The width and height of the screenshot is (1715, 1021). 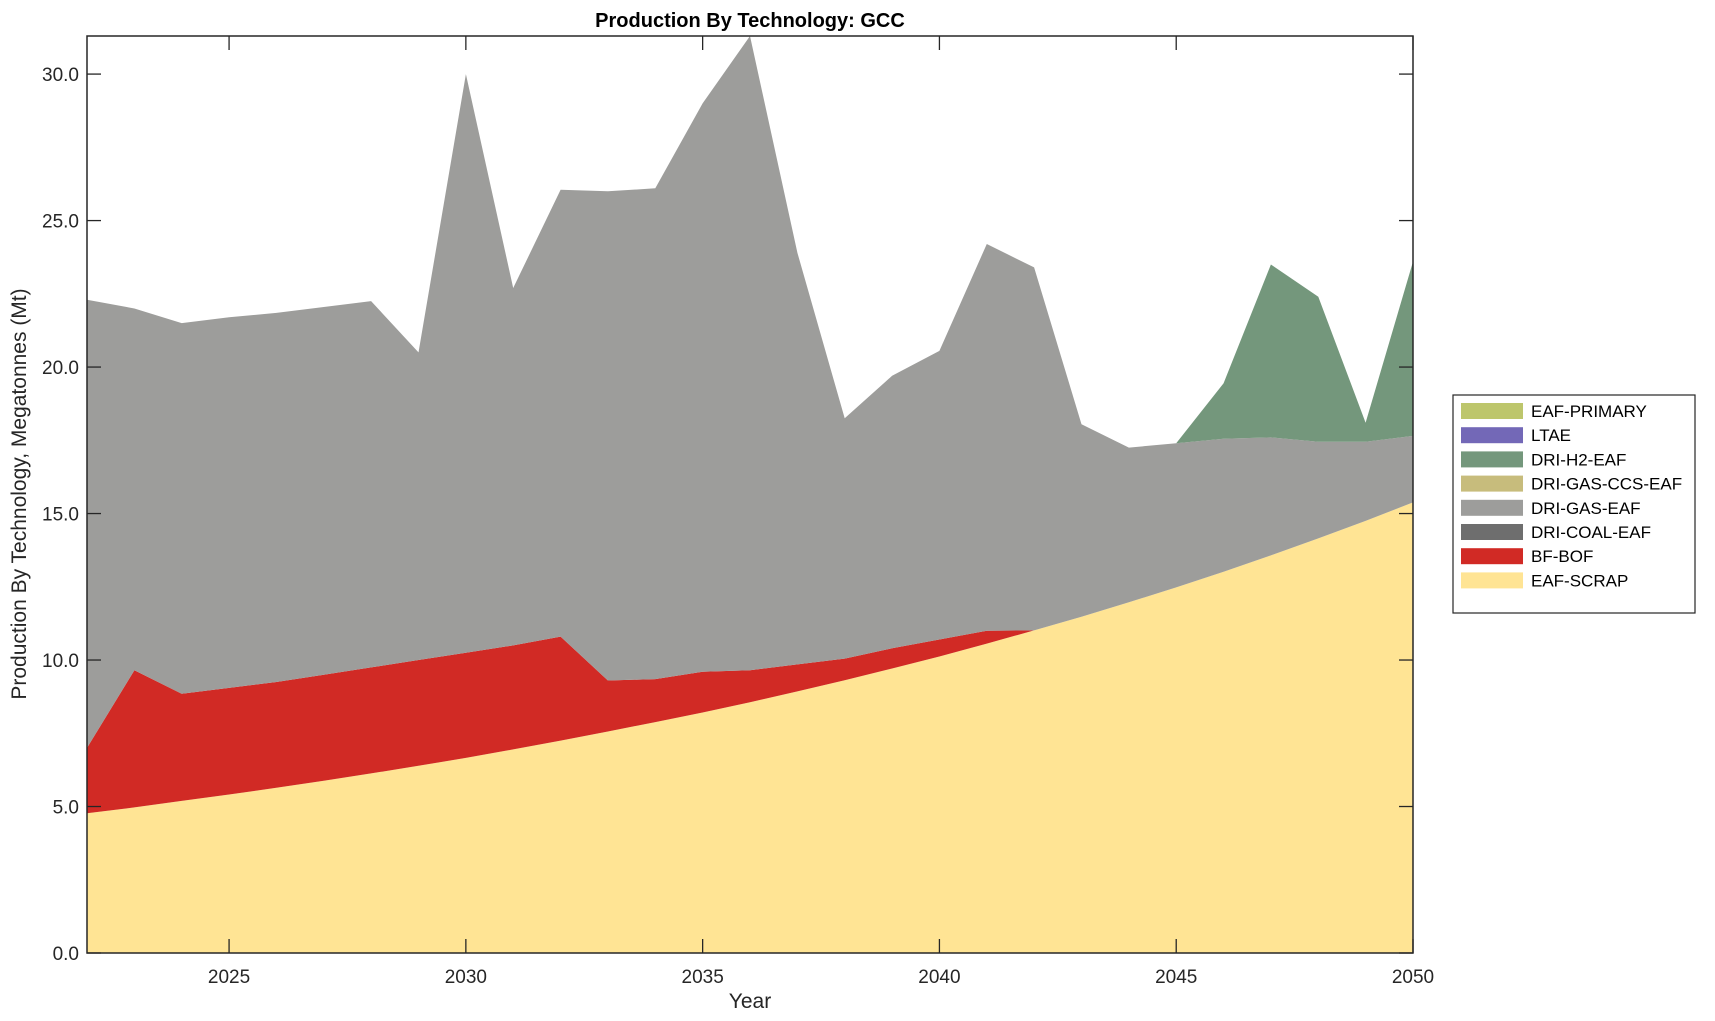 What do you see at coordinates (466, 977) in the screenshot?
I see `x-tick-label: 2030` at bounding box center [466, 977].